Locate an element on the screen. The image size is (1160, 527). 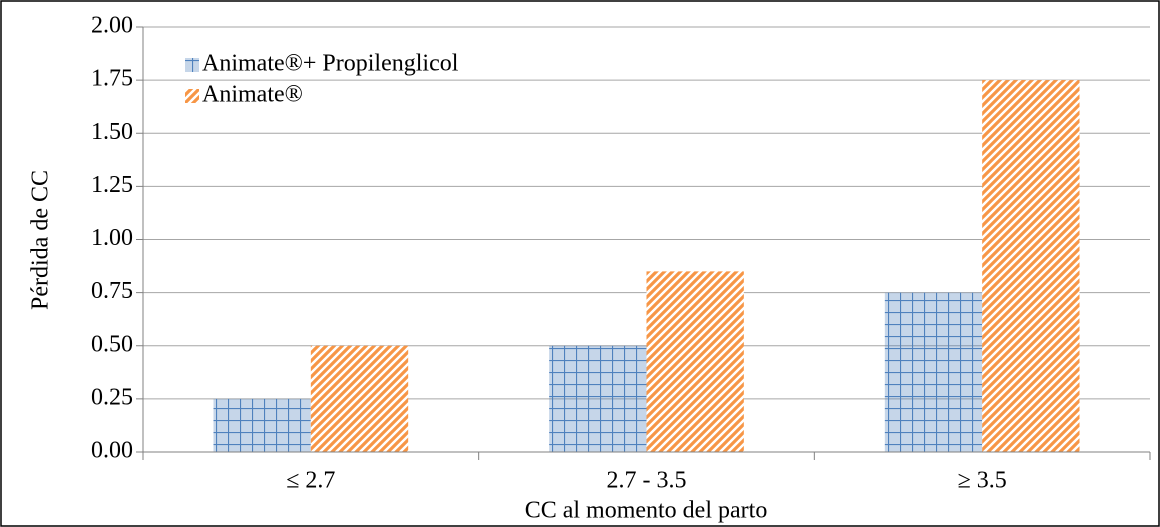
x-tick-label: ≥ 3.5 is located at coordinates (982, 481).